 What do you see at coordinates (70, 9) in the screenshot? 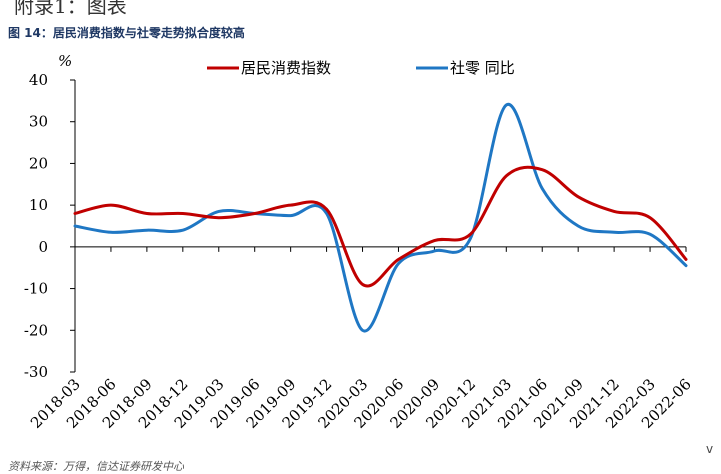
I see `appendix-heading: 附录1：图表` at bounding box center [70, 9].